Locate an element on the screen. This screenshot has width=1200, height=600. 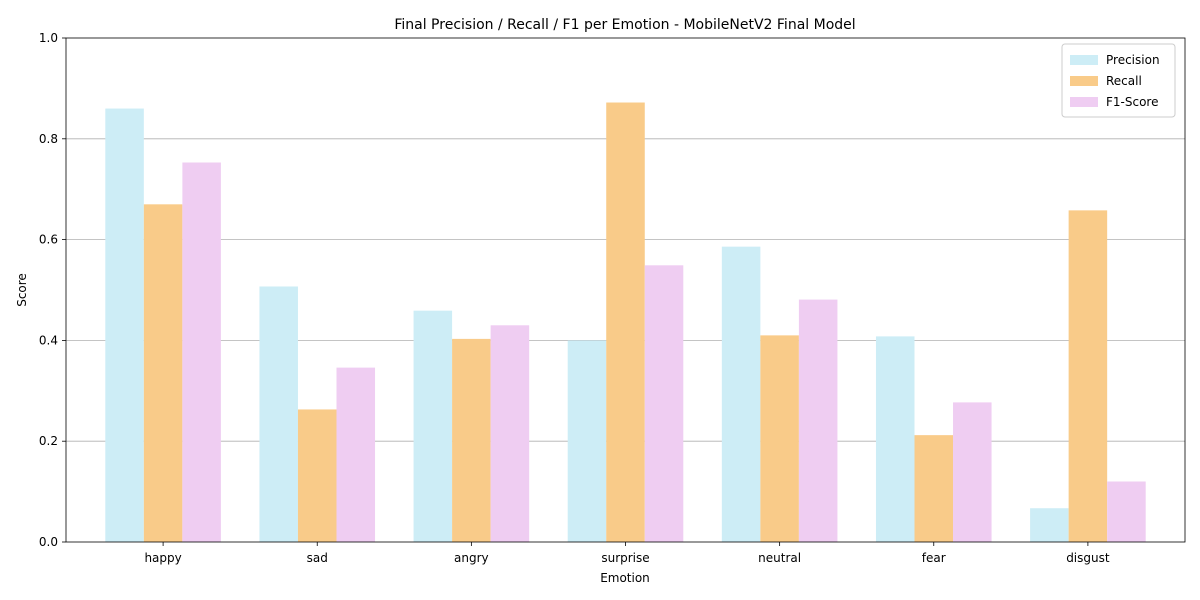
y-tick-label: 0.4 is located at coordinates (48, 340).